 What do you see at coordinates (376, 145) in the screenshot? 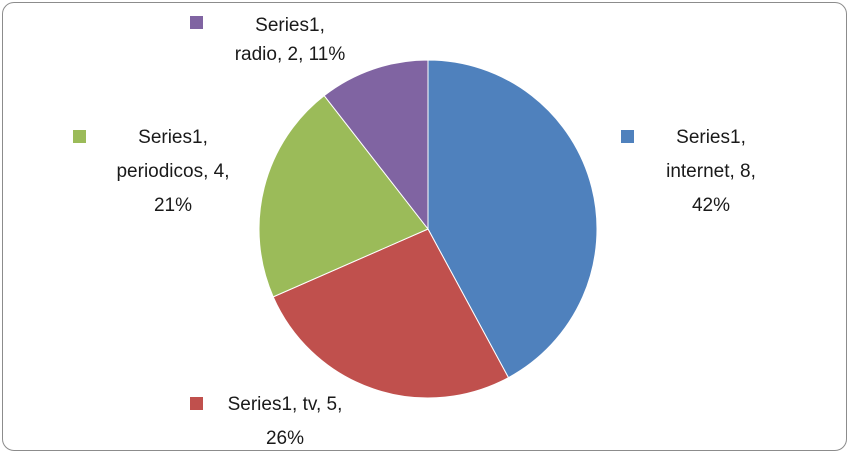
I see `pie-slice-radio` at bounding box center [376, 145].